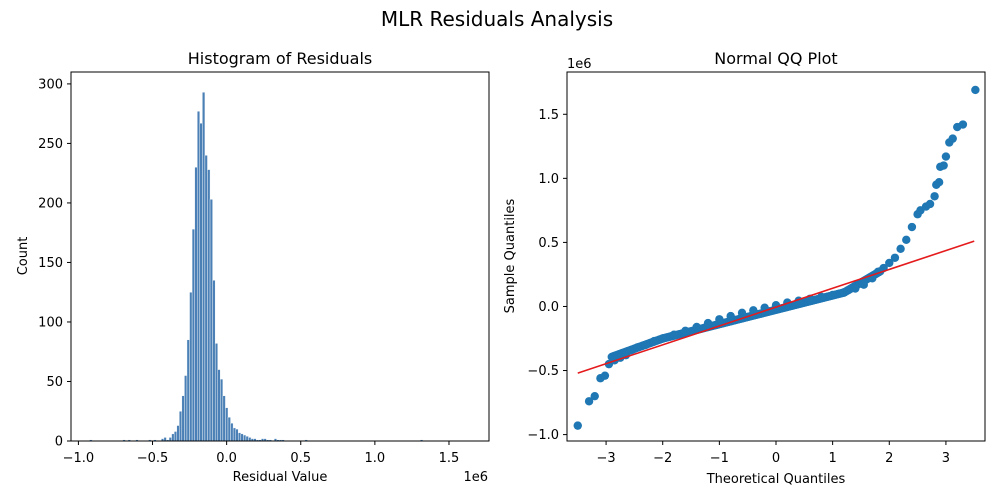 The width and height of the screenshot is (1000, 500). Describe the element at coordinates (375, 458) in the screenshot. I see `histogram-x-tick-label: 1.0` at that location.